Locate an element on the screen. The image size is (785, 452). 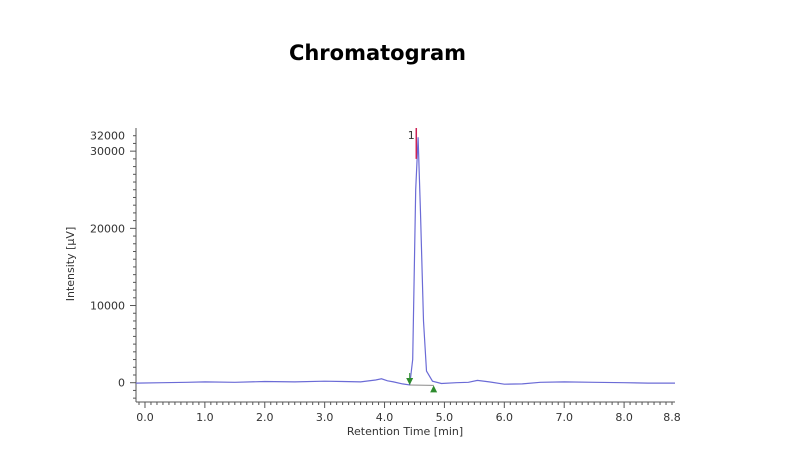
peak-end-marker is located at coordinates (434, 389).